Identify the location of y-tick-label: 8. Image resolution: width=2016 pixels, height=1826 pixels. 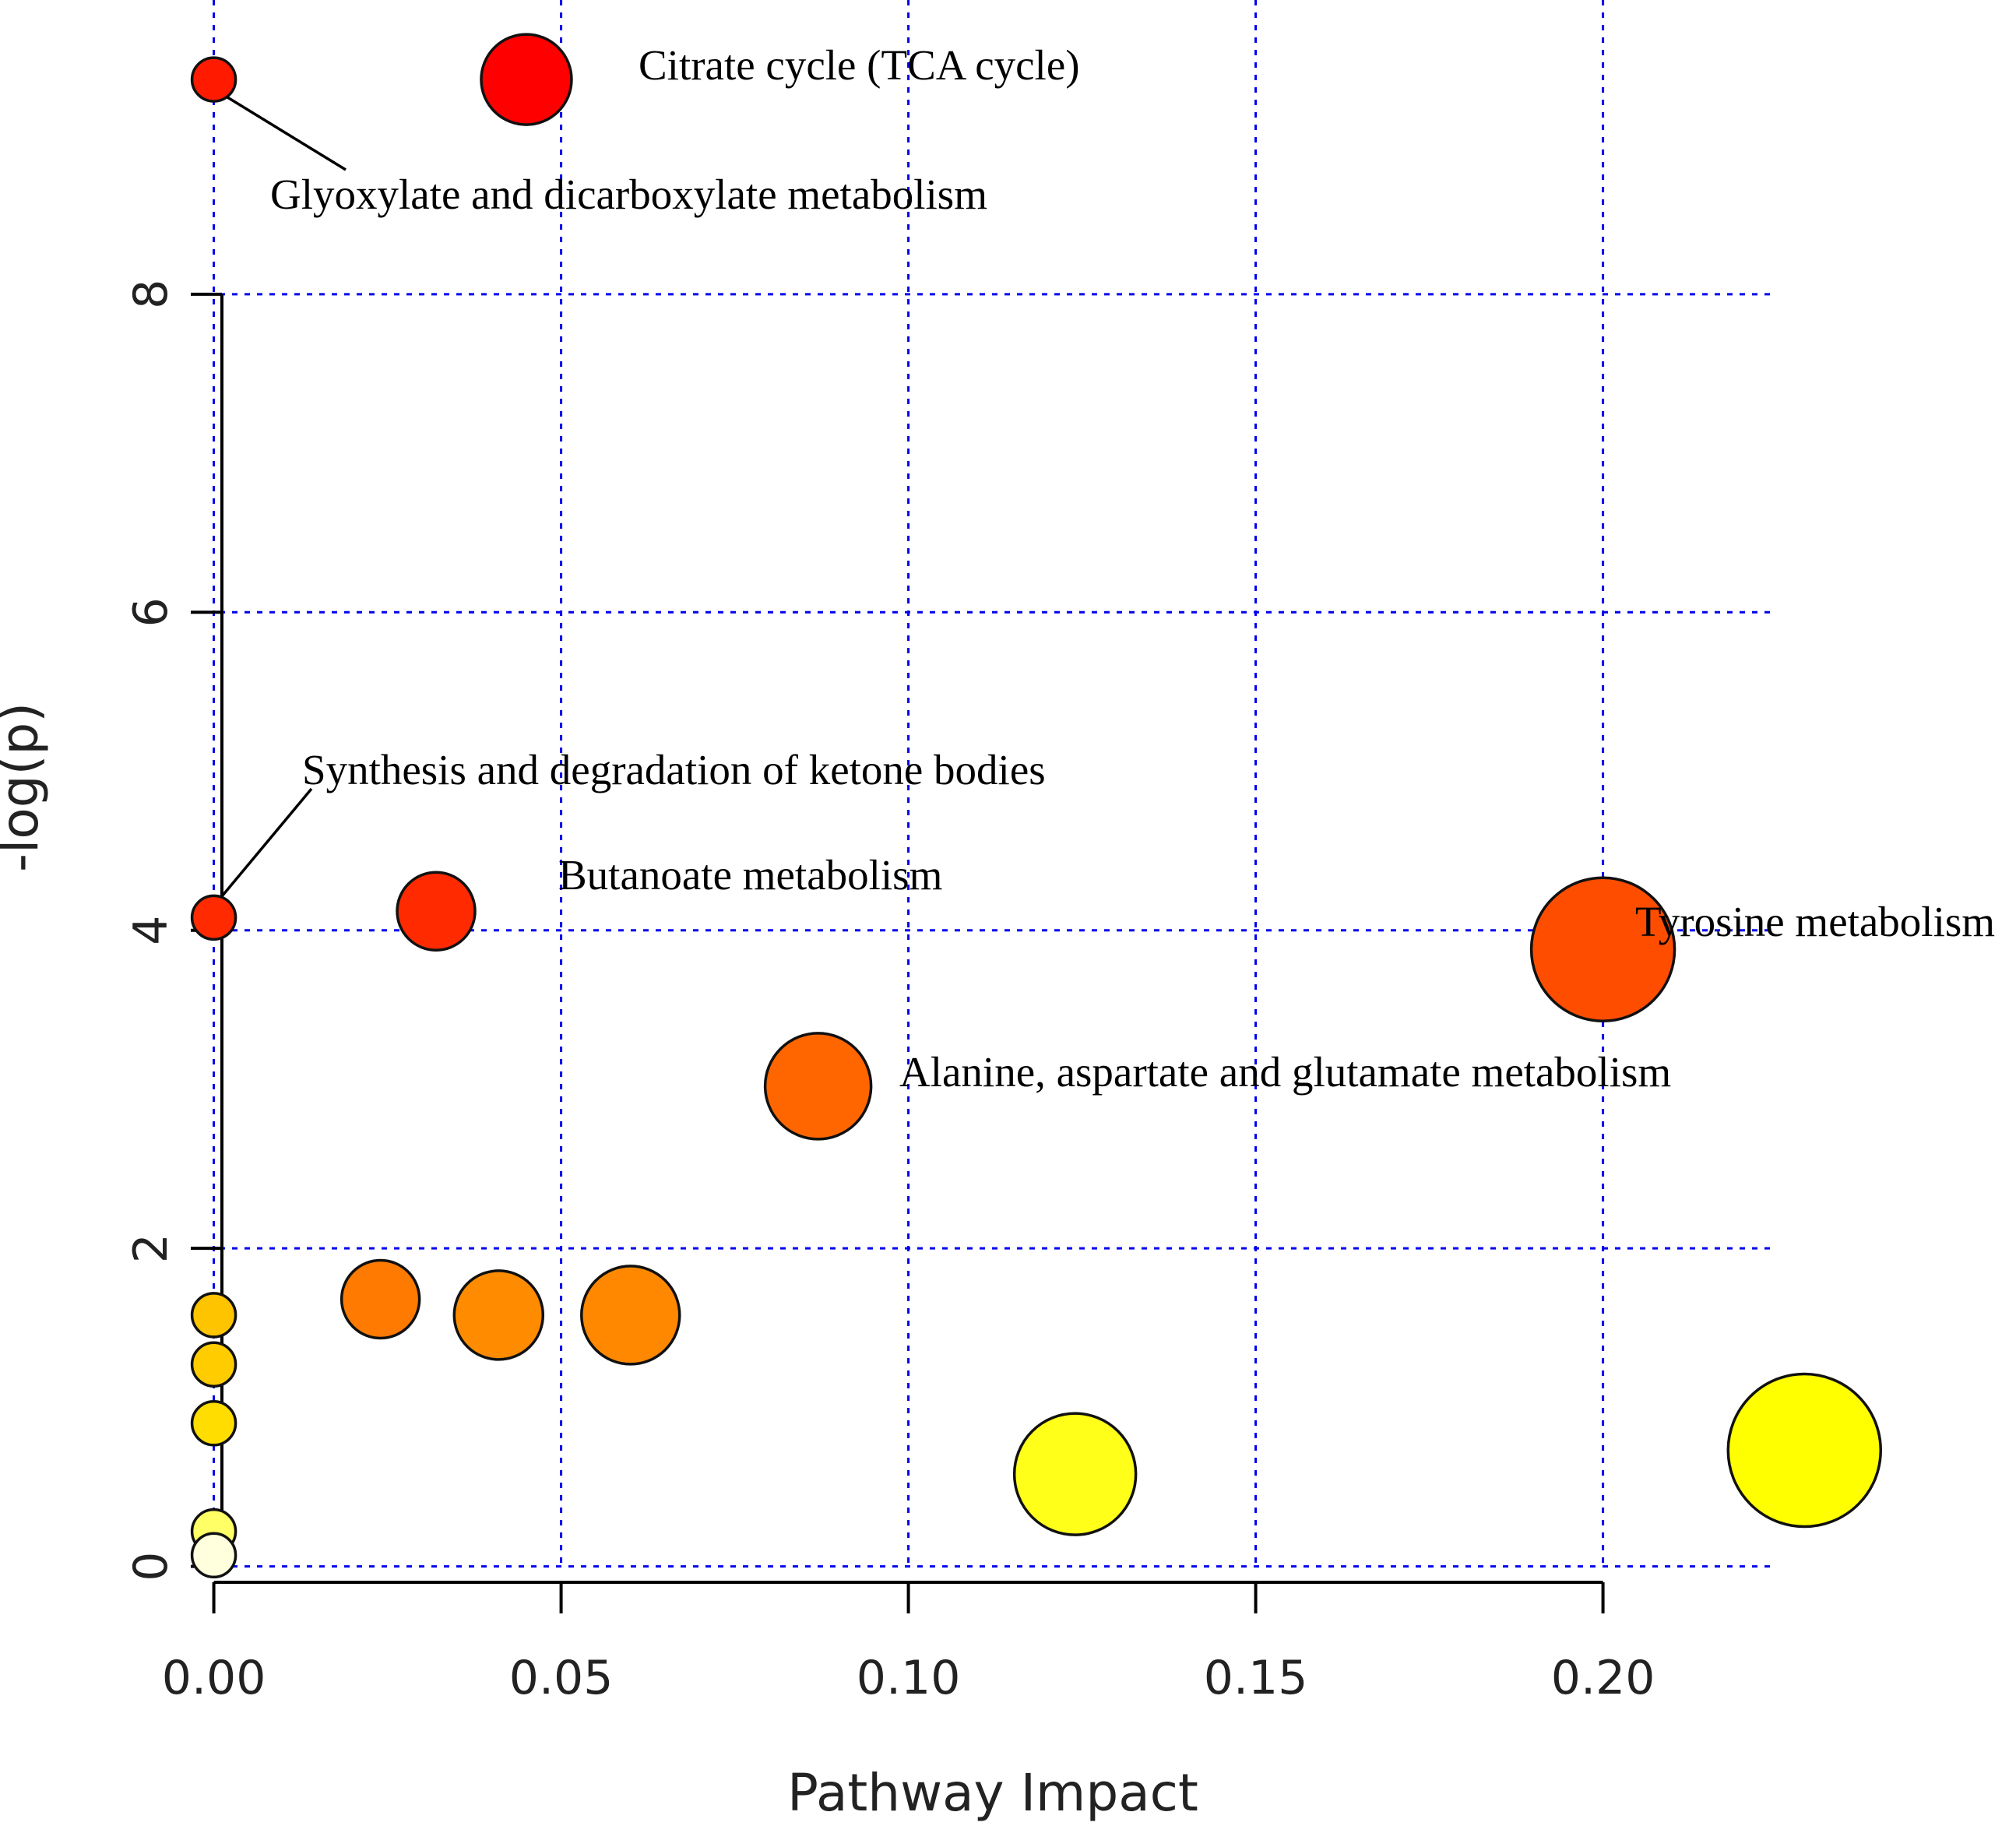
(151, 294).